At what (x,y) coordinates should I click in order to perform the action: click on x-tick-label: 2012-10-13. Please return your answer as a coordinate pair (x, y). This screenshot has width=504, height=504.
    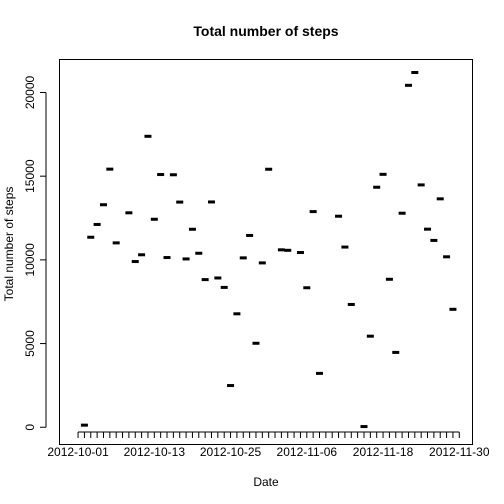
    Looking at the image, I should click on (155, 452).